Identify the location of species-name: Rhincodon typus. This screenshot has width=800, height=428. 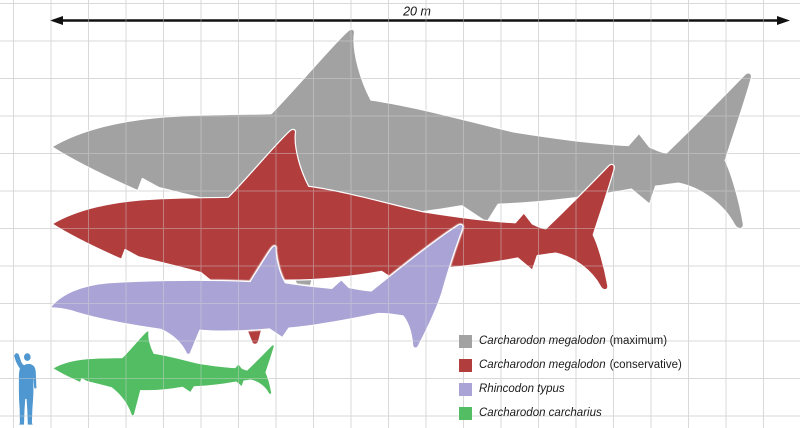
(522, 389).